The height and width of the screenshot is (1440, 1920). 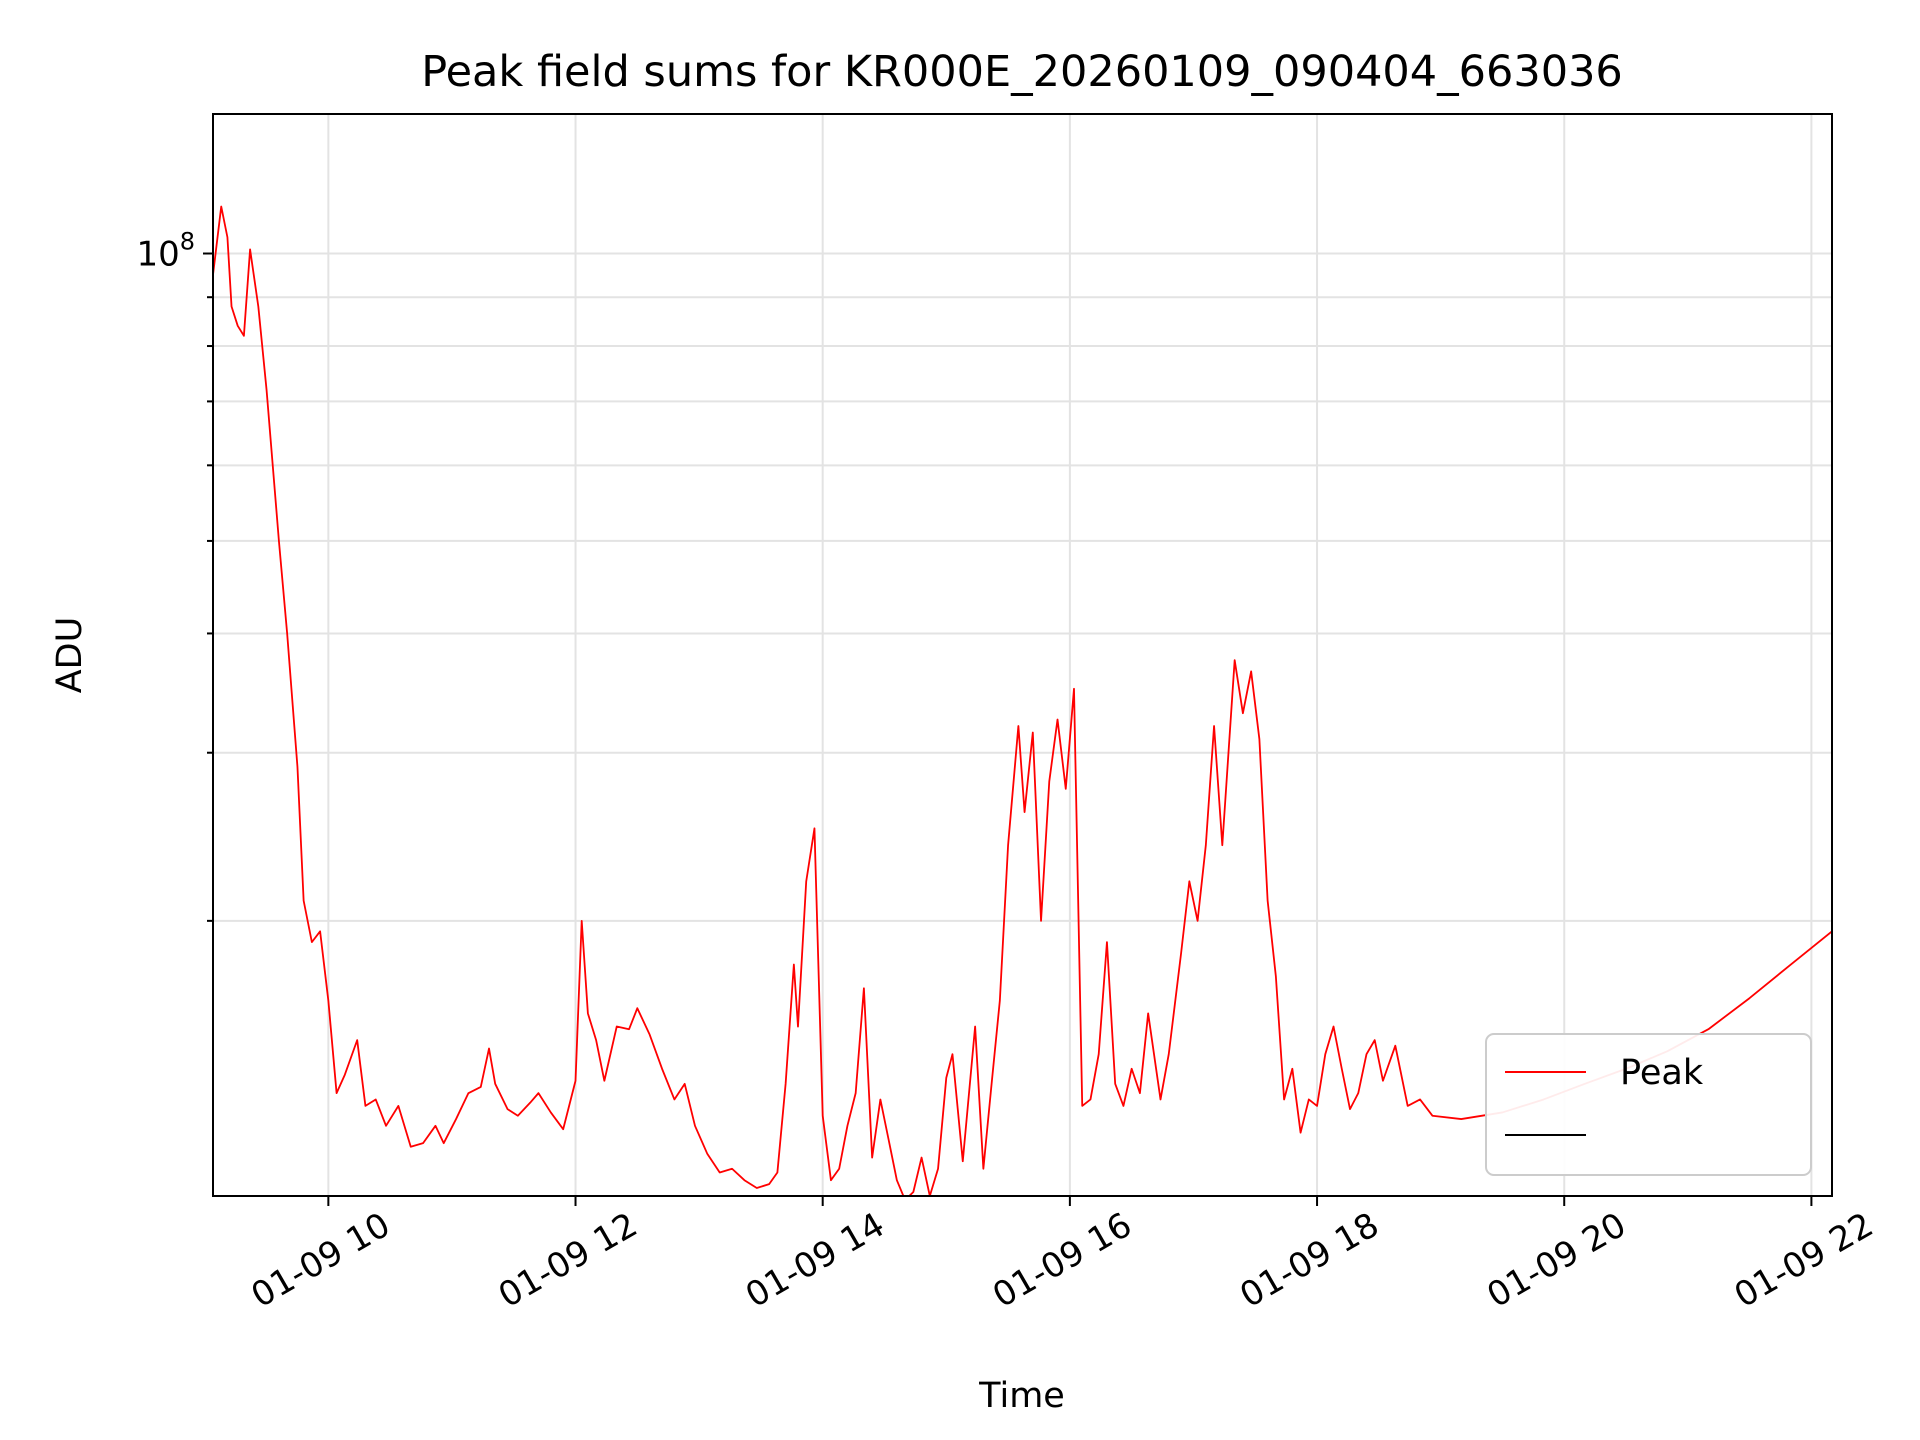 I want to click on y-axis-label: ADU, so click(x=70, y=655).